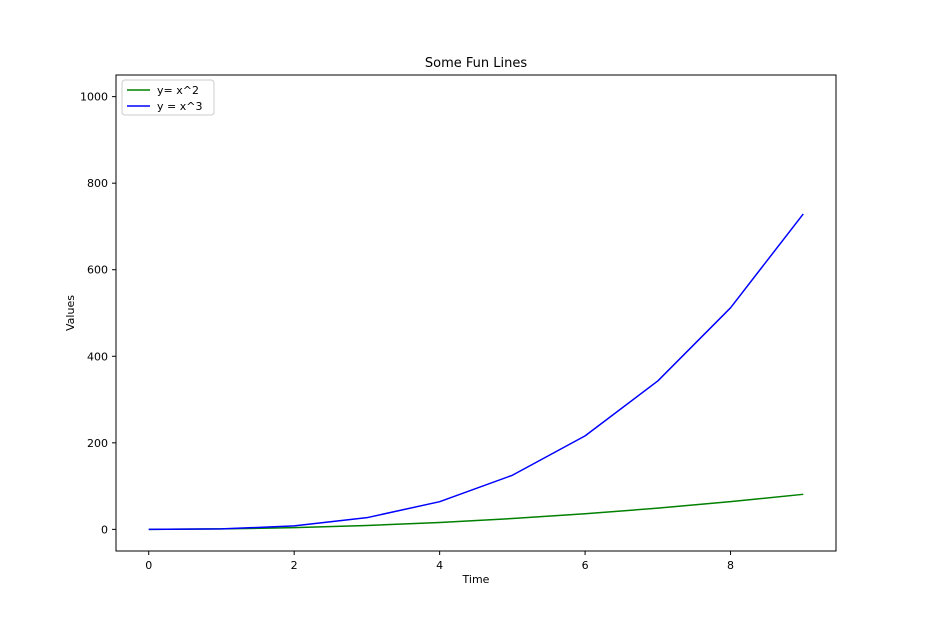  What do you see at coordinates (94, 97) in the screenshot?
I see `y-tick-label: 1000` at bounding box center [94, 97].